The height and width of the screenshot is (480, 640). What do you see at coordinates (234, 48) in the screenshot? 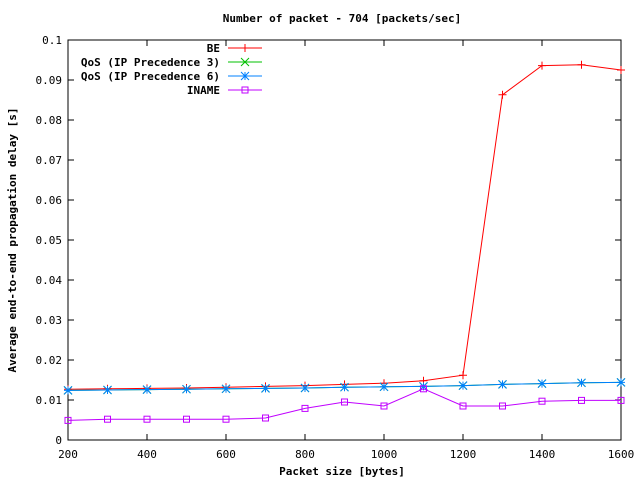
I see `legend-entry: BE` at bounding box center [234, 48].